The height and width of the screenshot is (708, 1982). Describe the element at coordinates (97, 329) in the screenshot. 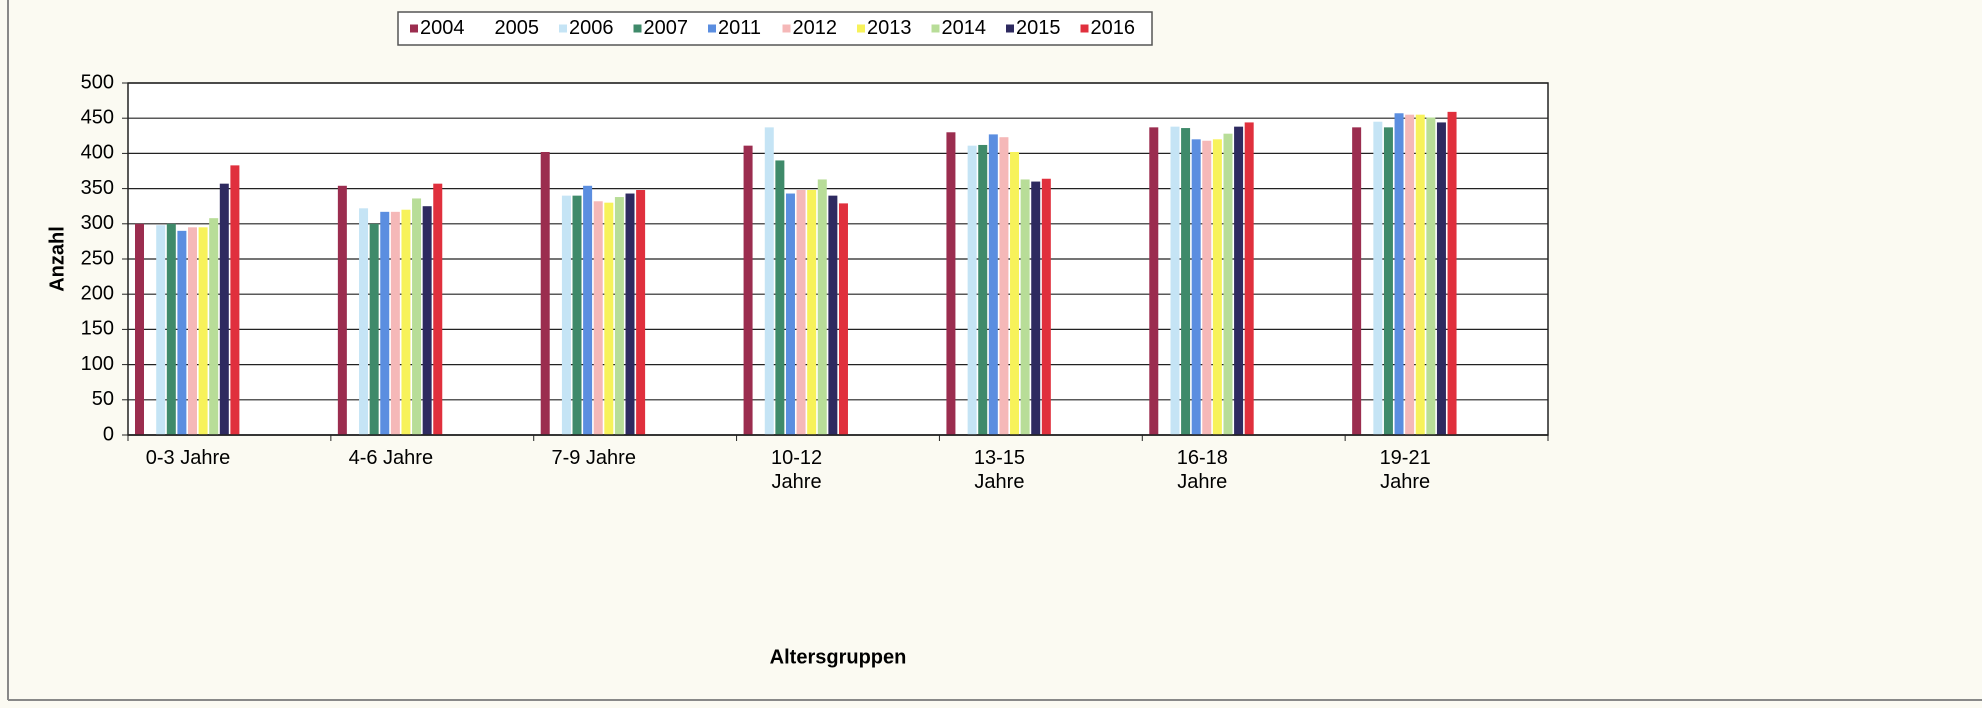

I see `y-tick-label: 150` at that location.